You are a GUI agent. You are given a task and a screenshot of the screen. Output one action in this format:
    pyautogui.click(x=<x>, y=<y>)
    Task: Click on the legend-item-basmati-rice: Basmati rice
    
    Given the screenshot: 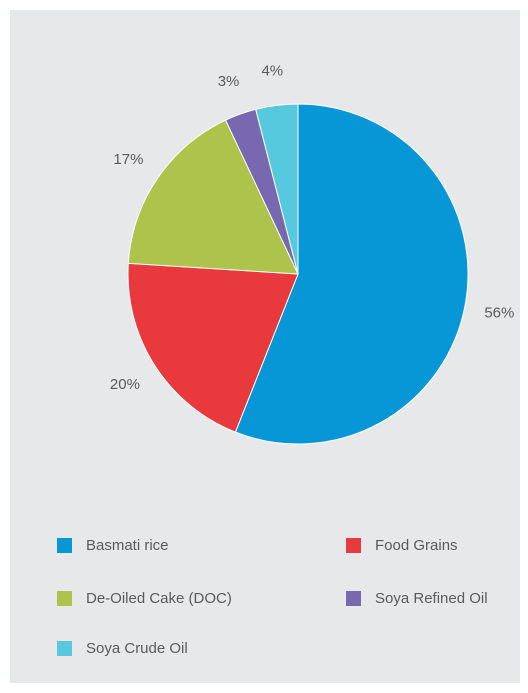 What is the action you would take?
    pyautogui.click(x=113, y=545)
    